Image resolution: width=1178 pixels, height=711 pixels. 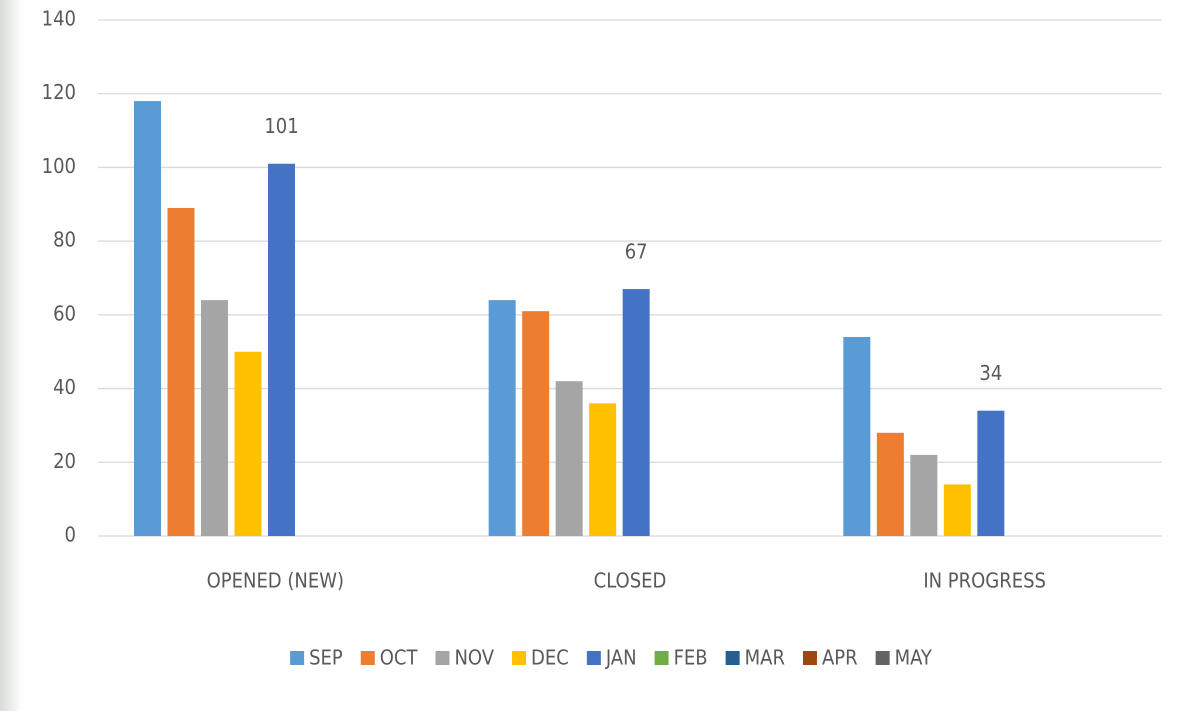 What do you see at coordinates (636, 252) in the screenshot?
I see `data-label: 67` at bounding box center [636, 252].